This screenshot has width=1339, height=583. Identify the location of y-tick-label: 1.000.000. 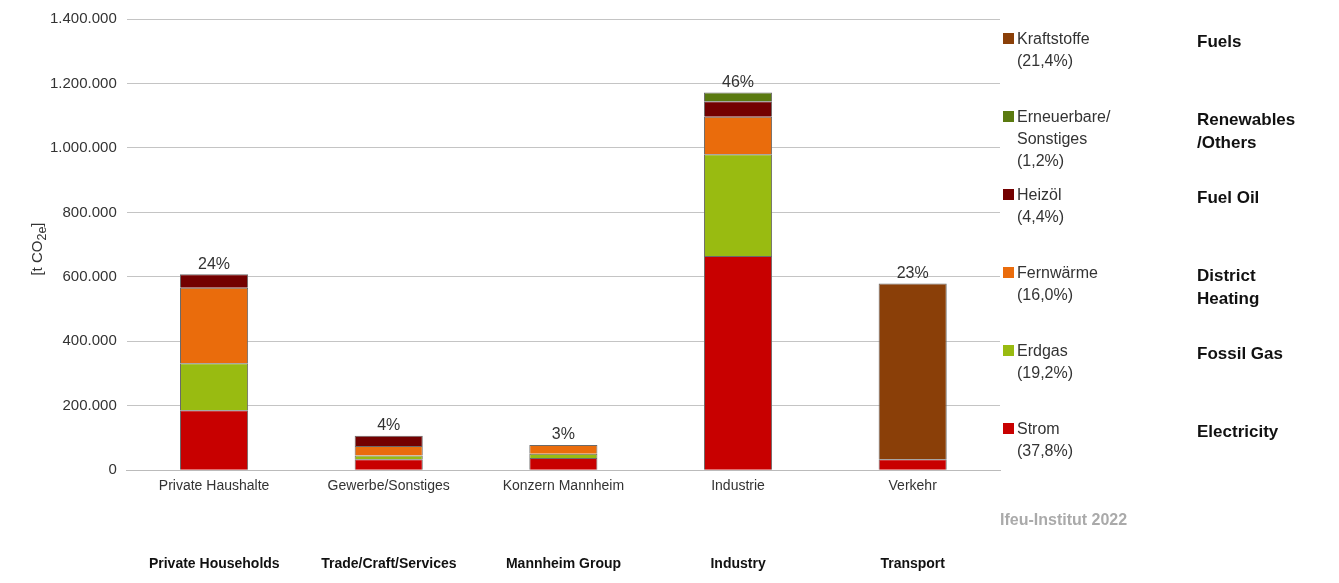
(83, 147).